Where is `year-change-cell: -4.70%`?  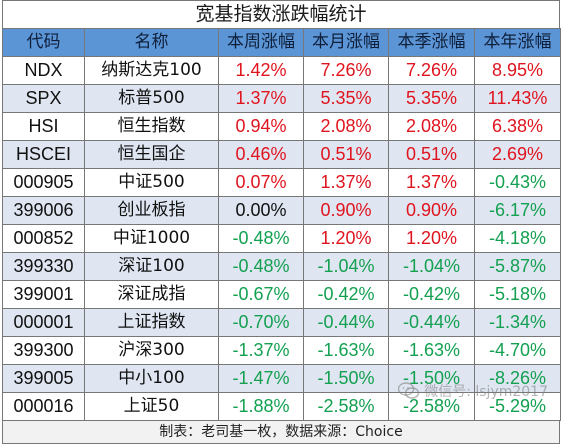
year-change-cell: -4.70% is located at coordinates (517, 350).